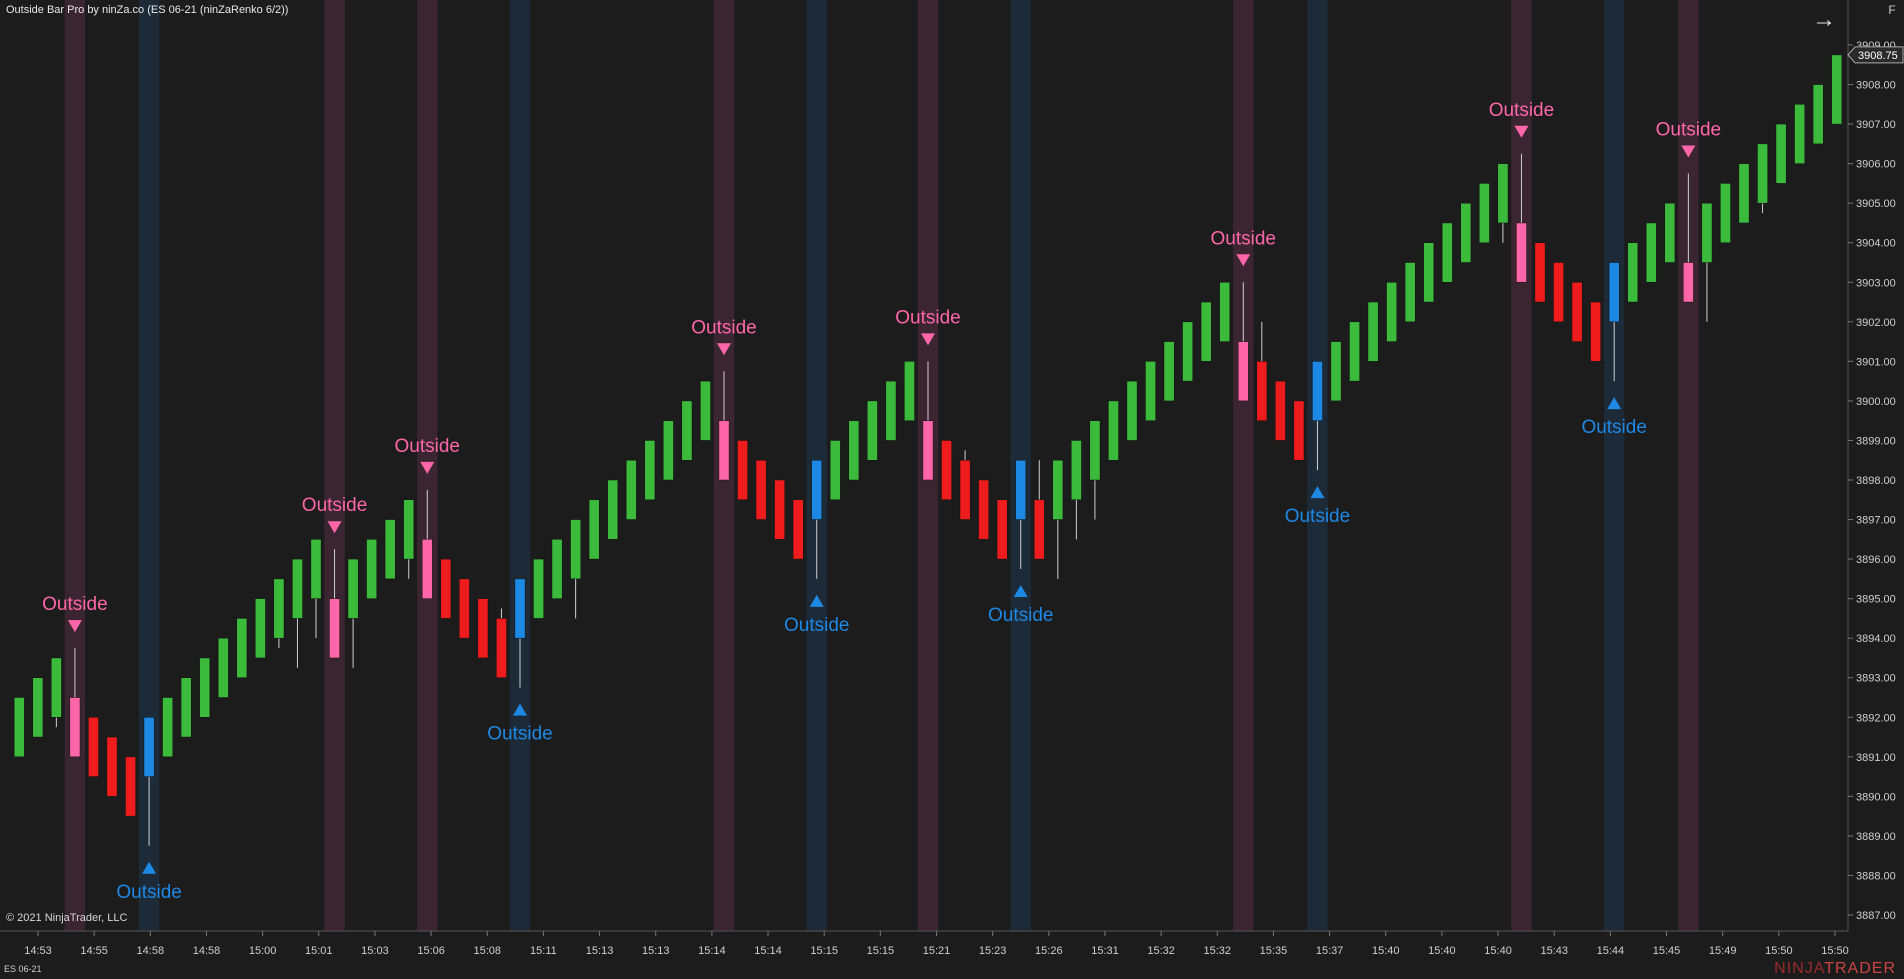  Describe the element at coordinates (1835, 951) in the screenshot. I see `time-tick-label: 15:50` at that location.